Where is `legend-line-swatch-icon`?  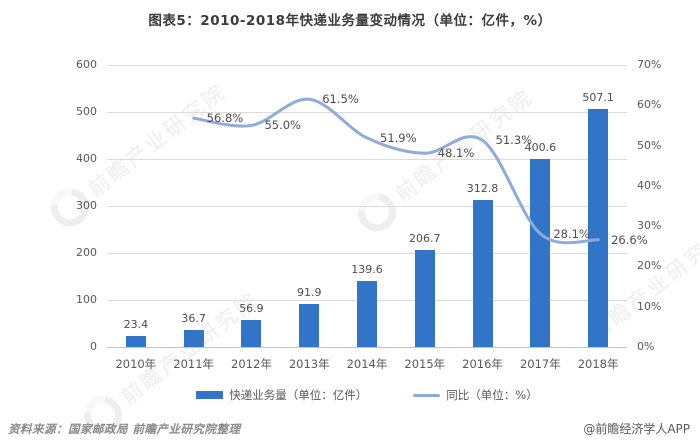
legend-line-swatch-icon is located at coordinates (427, 395).